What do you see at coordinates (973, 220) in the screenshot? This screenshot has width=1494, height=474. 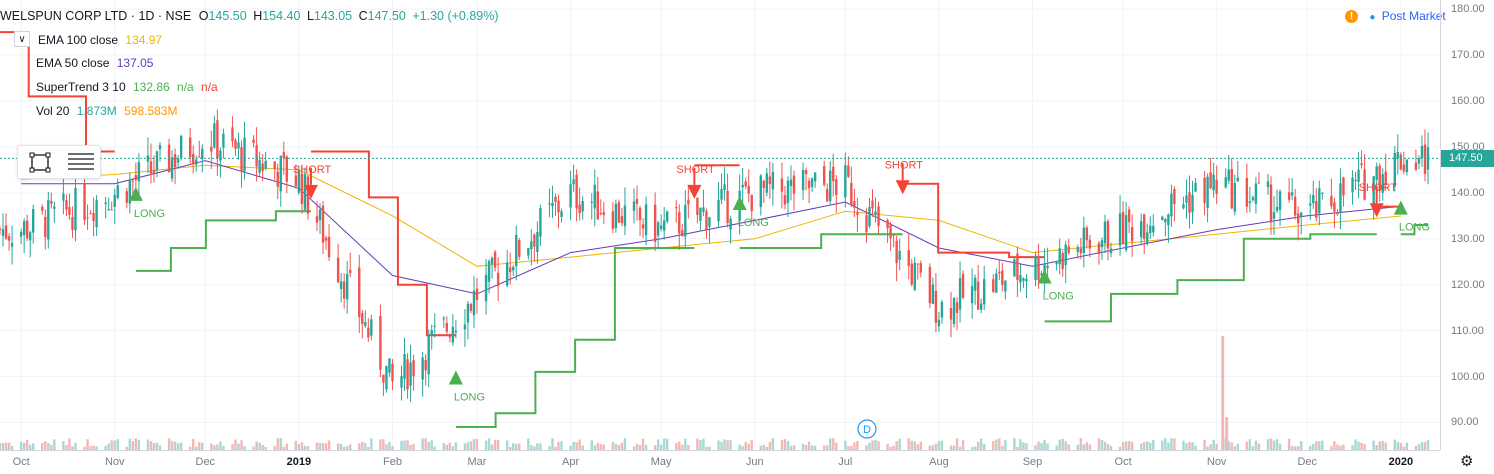 I see `supertrend-down-segment` at bounding box center [973, 220].